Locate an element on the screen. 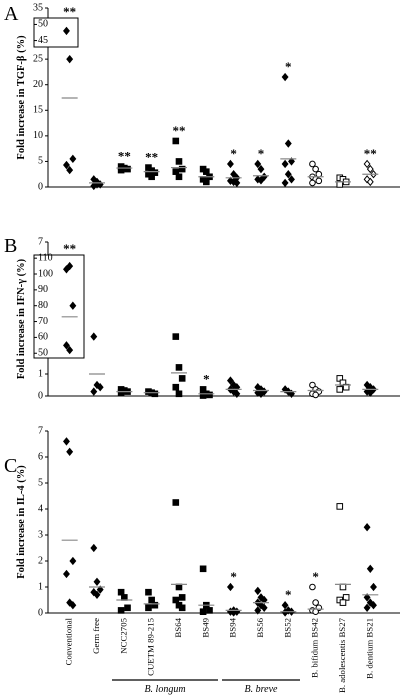 The height and width of the screenshot is (696, 416). inset-tick-label: 90 is located at coordinates (43, 289).